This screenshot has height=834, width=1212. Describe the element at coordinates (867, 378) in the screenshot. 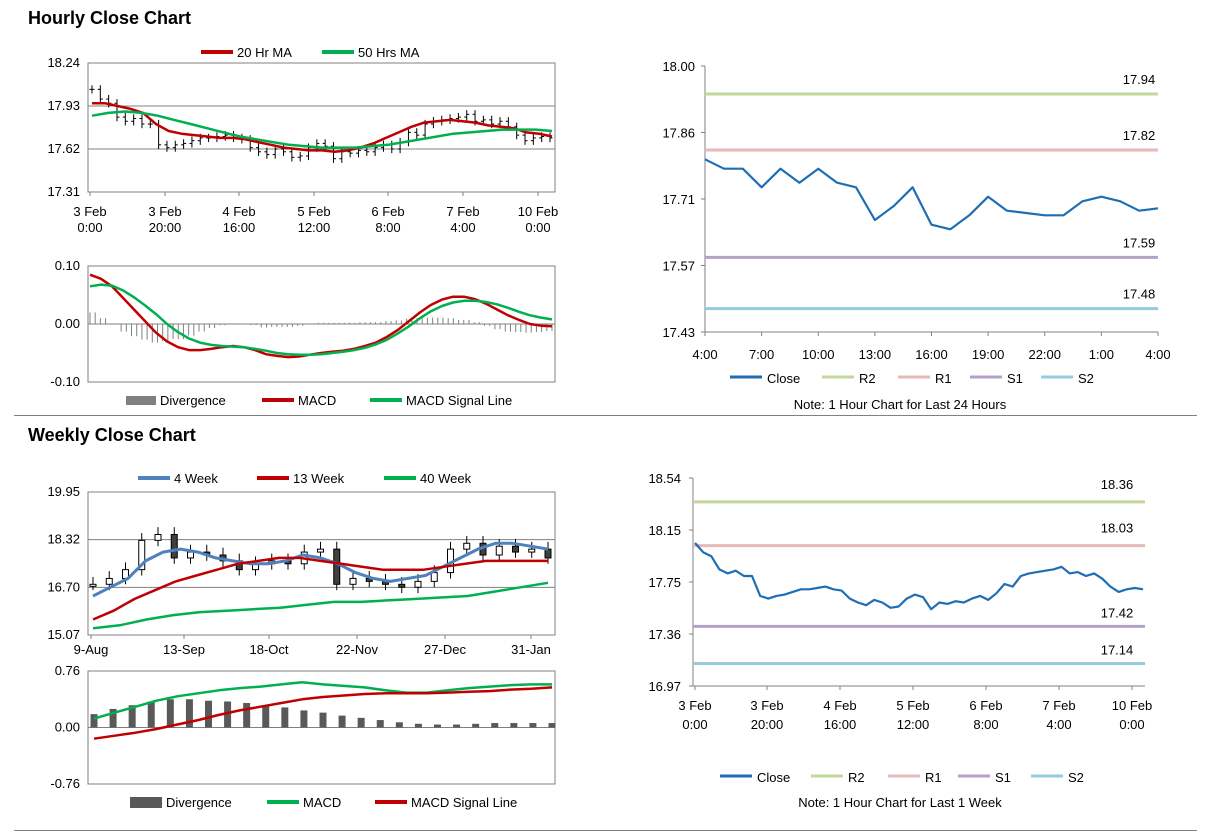

I see `day-legend-r2-label: R2` at that location.